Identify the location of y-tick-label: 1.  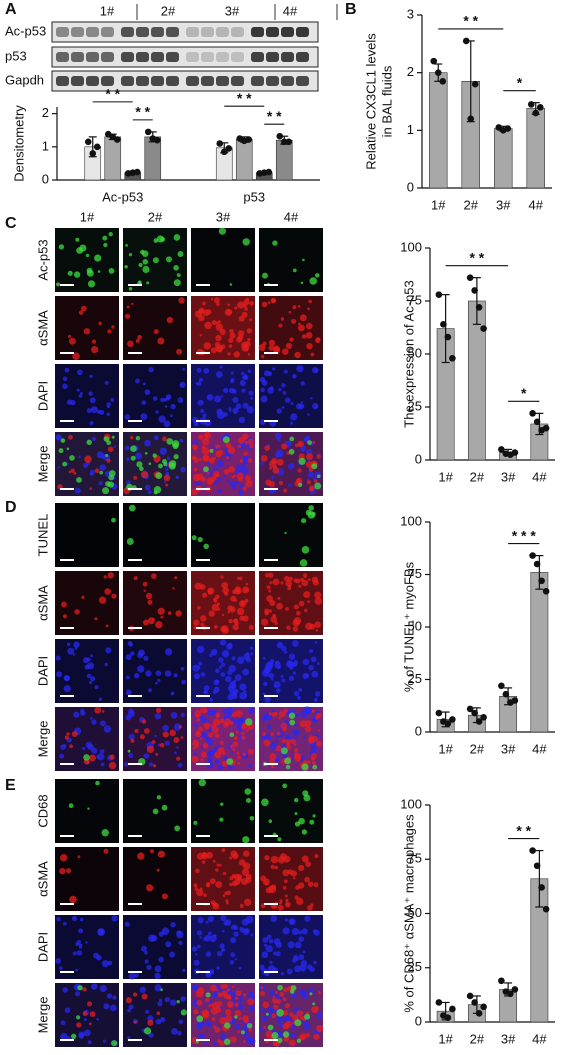
(410, 129).